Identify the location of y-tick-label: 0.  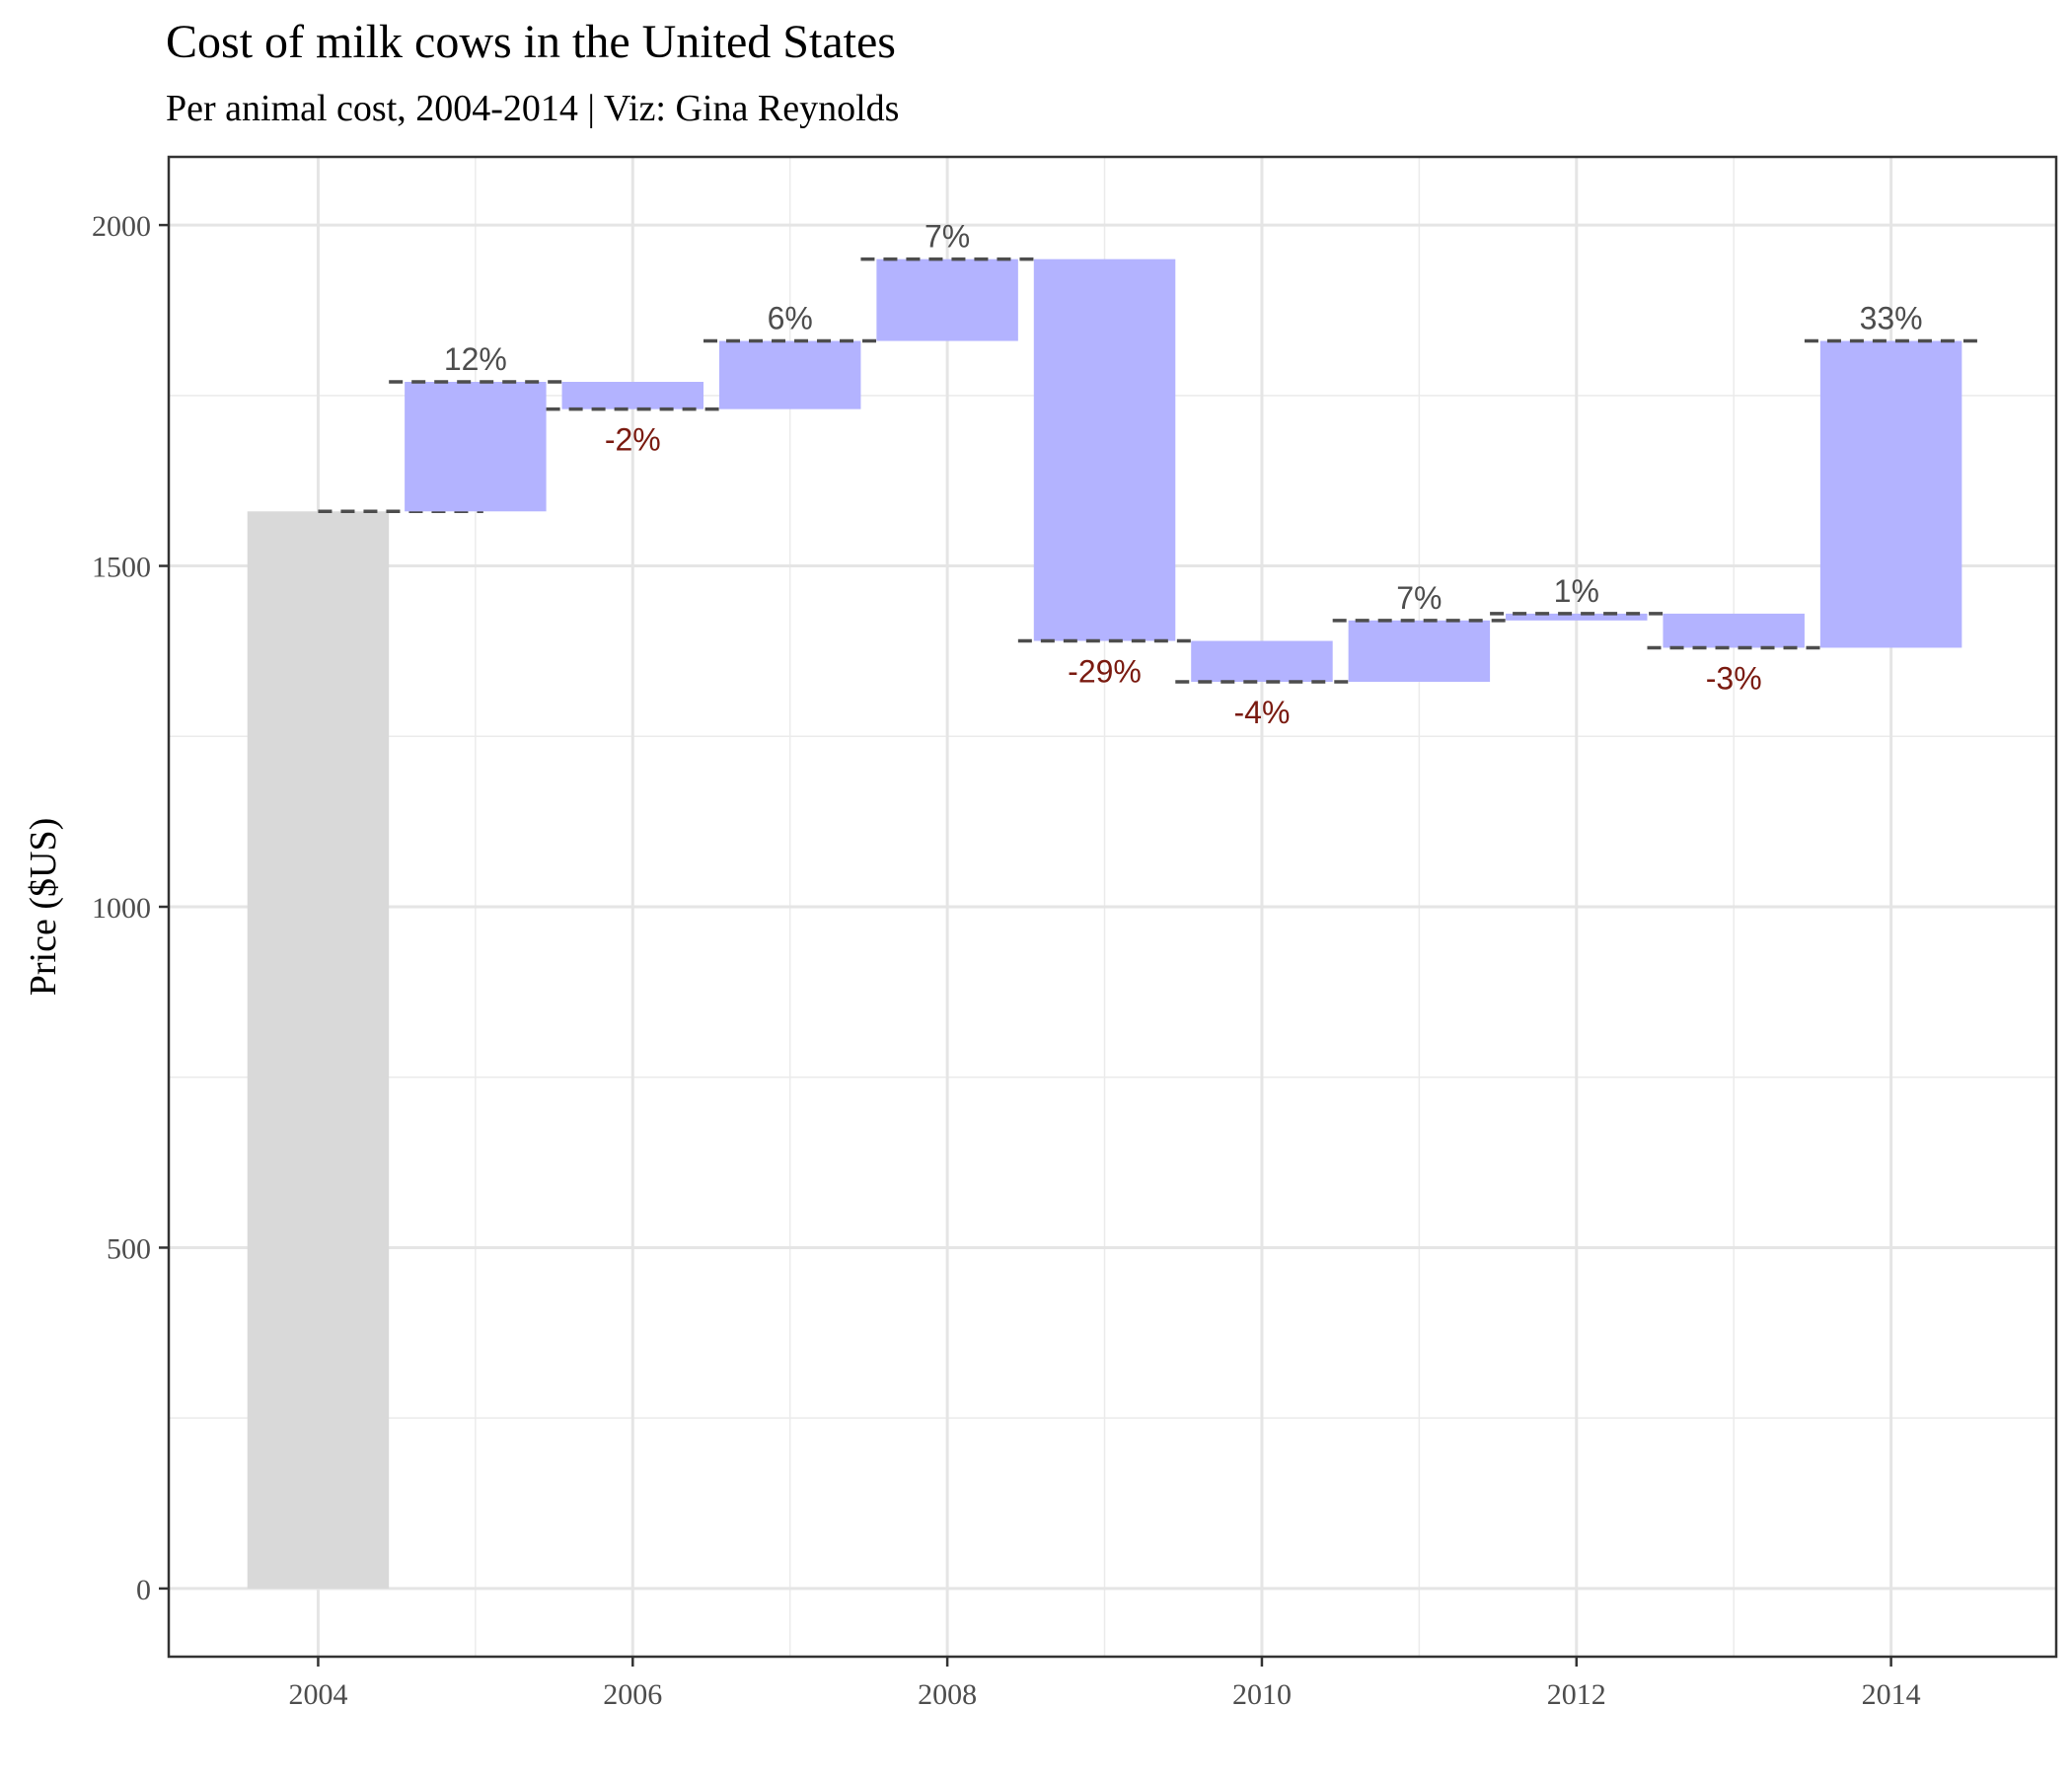
(143, 1590).